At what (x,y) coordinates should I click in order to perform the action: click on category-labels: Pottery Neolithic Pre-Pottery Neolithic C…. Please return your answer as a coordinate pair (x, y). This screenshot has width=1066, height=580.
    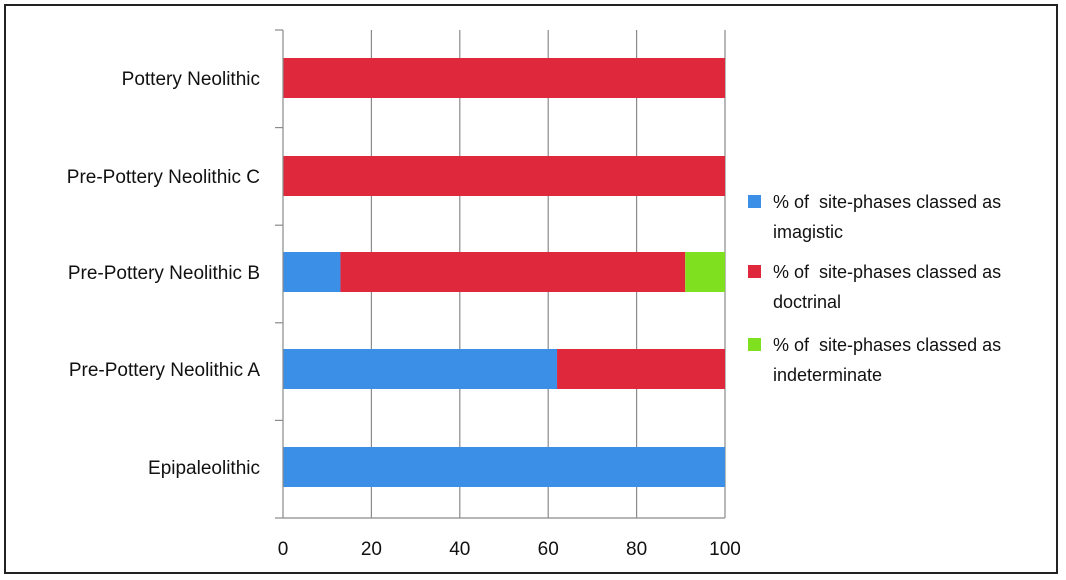
    Looking at the image, I should click on (164, 274).